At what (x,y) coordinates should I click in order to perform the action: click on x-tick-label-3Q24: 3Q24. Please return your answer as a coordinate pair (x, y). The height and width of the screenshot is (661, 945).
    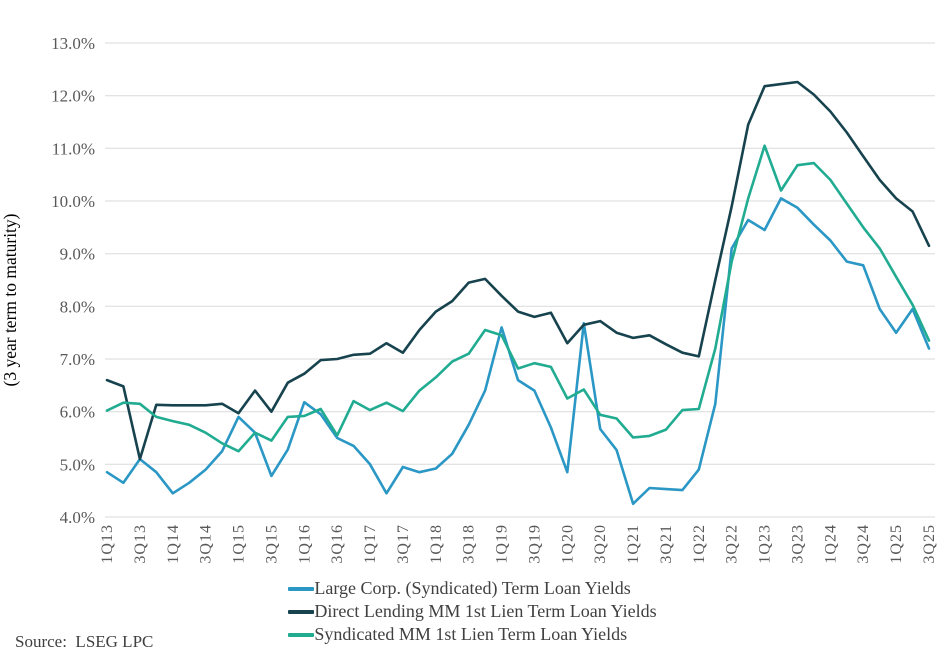
    Looking at the image, I should click on (863, 544).